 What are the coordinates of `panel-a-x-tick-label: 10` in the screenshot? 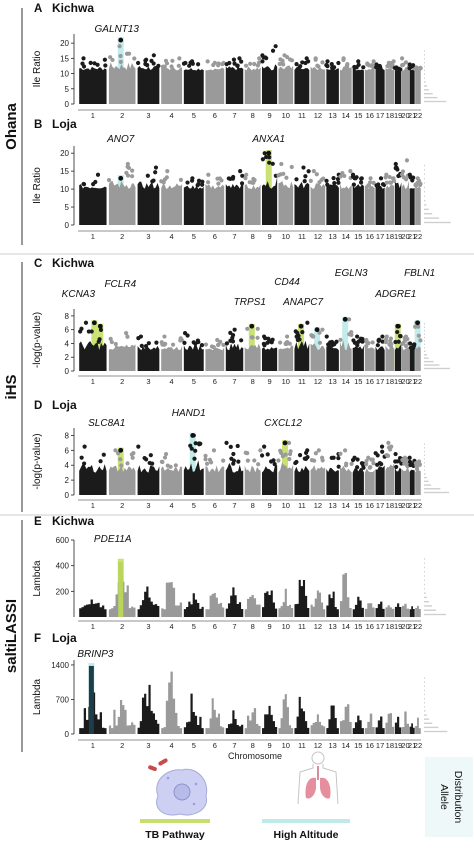 It's located at (286, 115).